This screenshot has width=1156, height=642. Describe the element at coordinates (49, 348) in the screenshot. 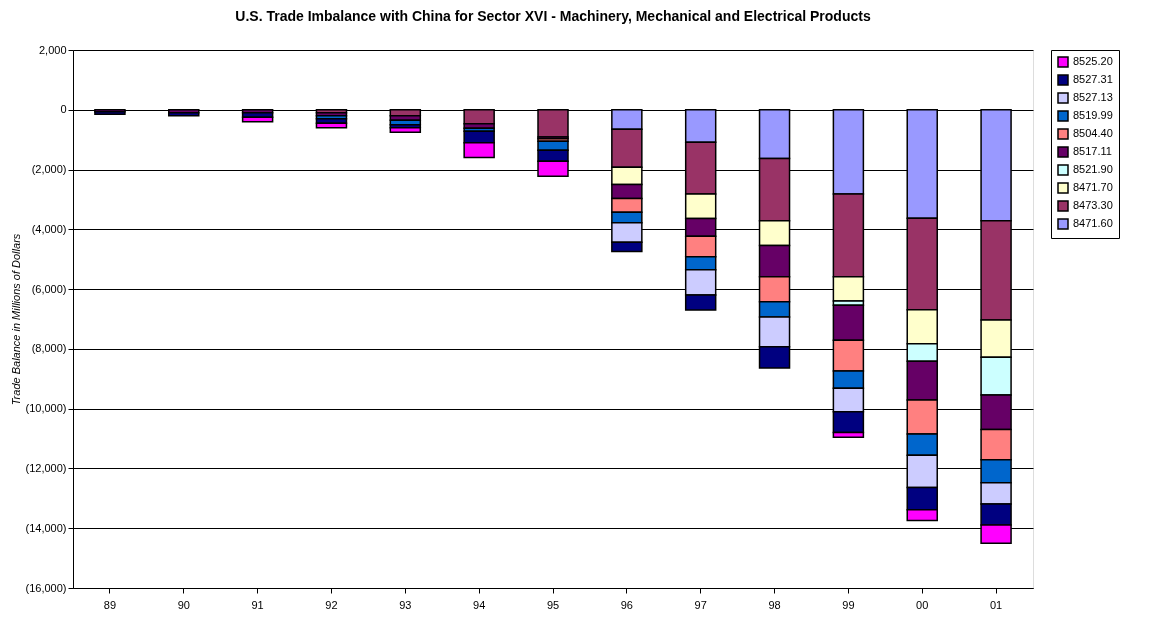

I see `y-tick-label: (8,000)` at that location.